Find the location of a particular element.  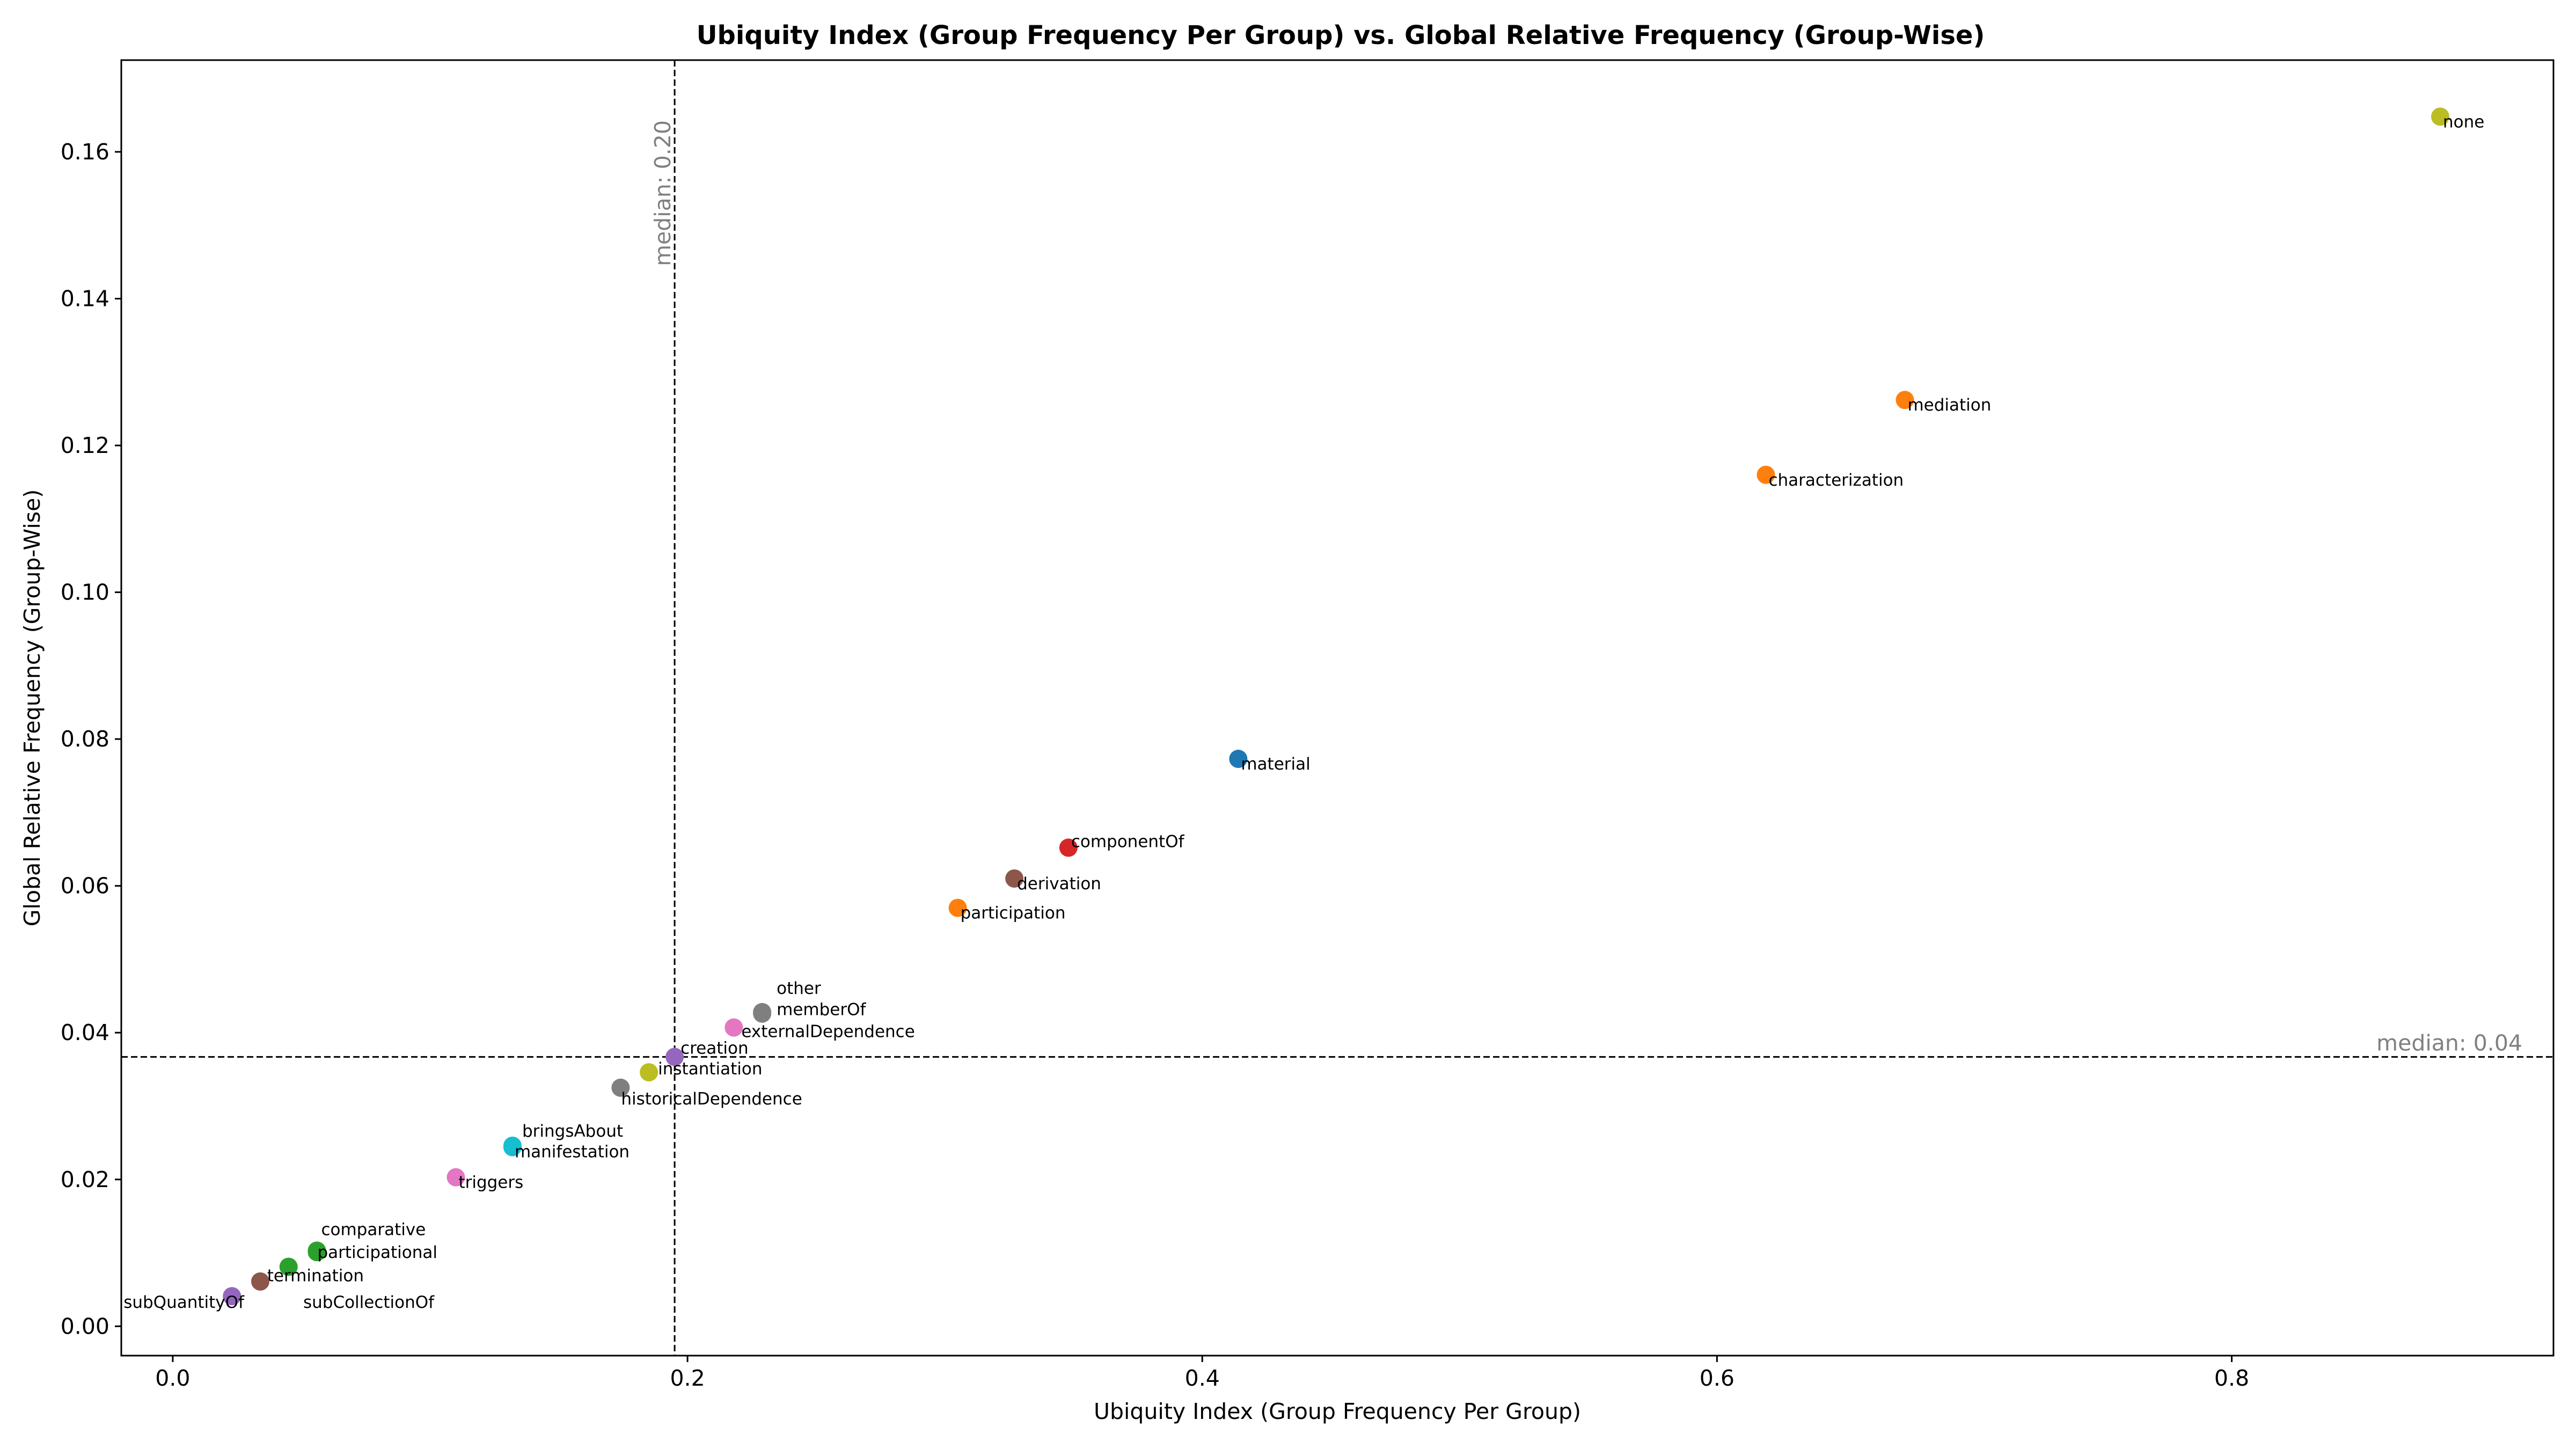

point-label-material: material is located at coordinates (1275, 764).